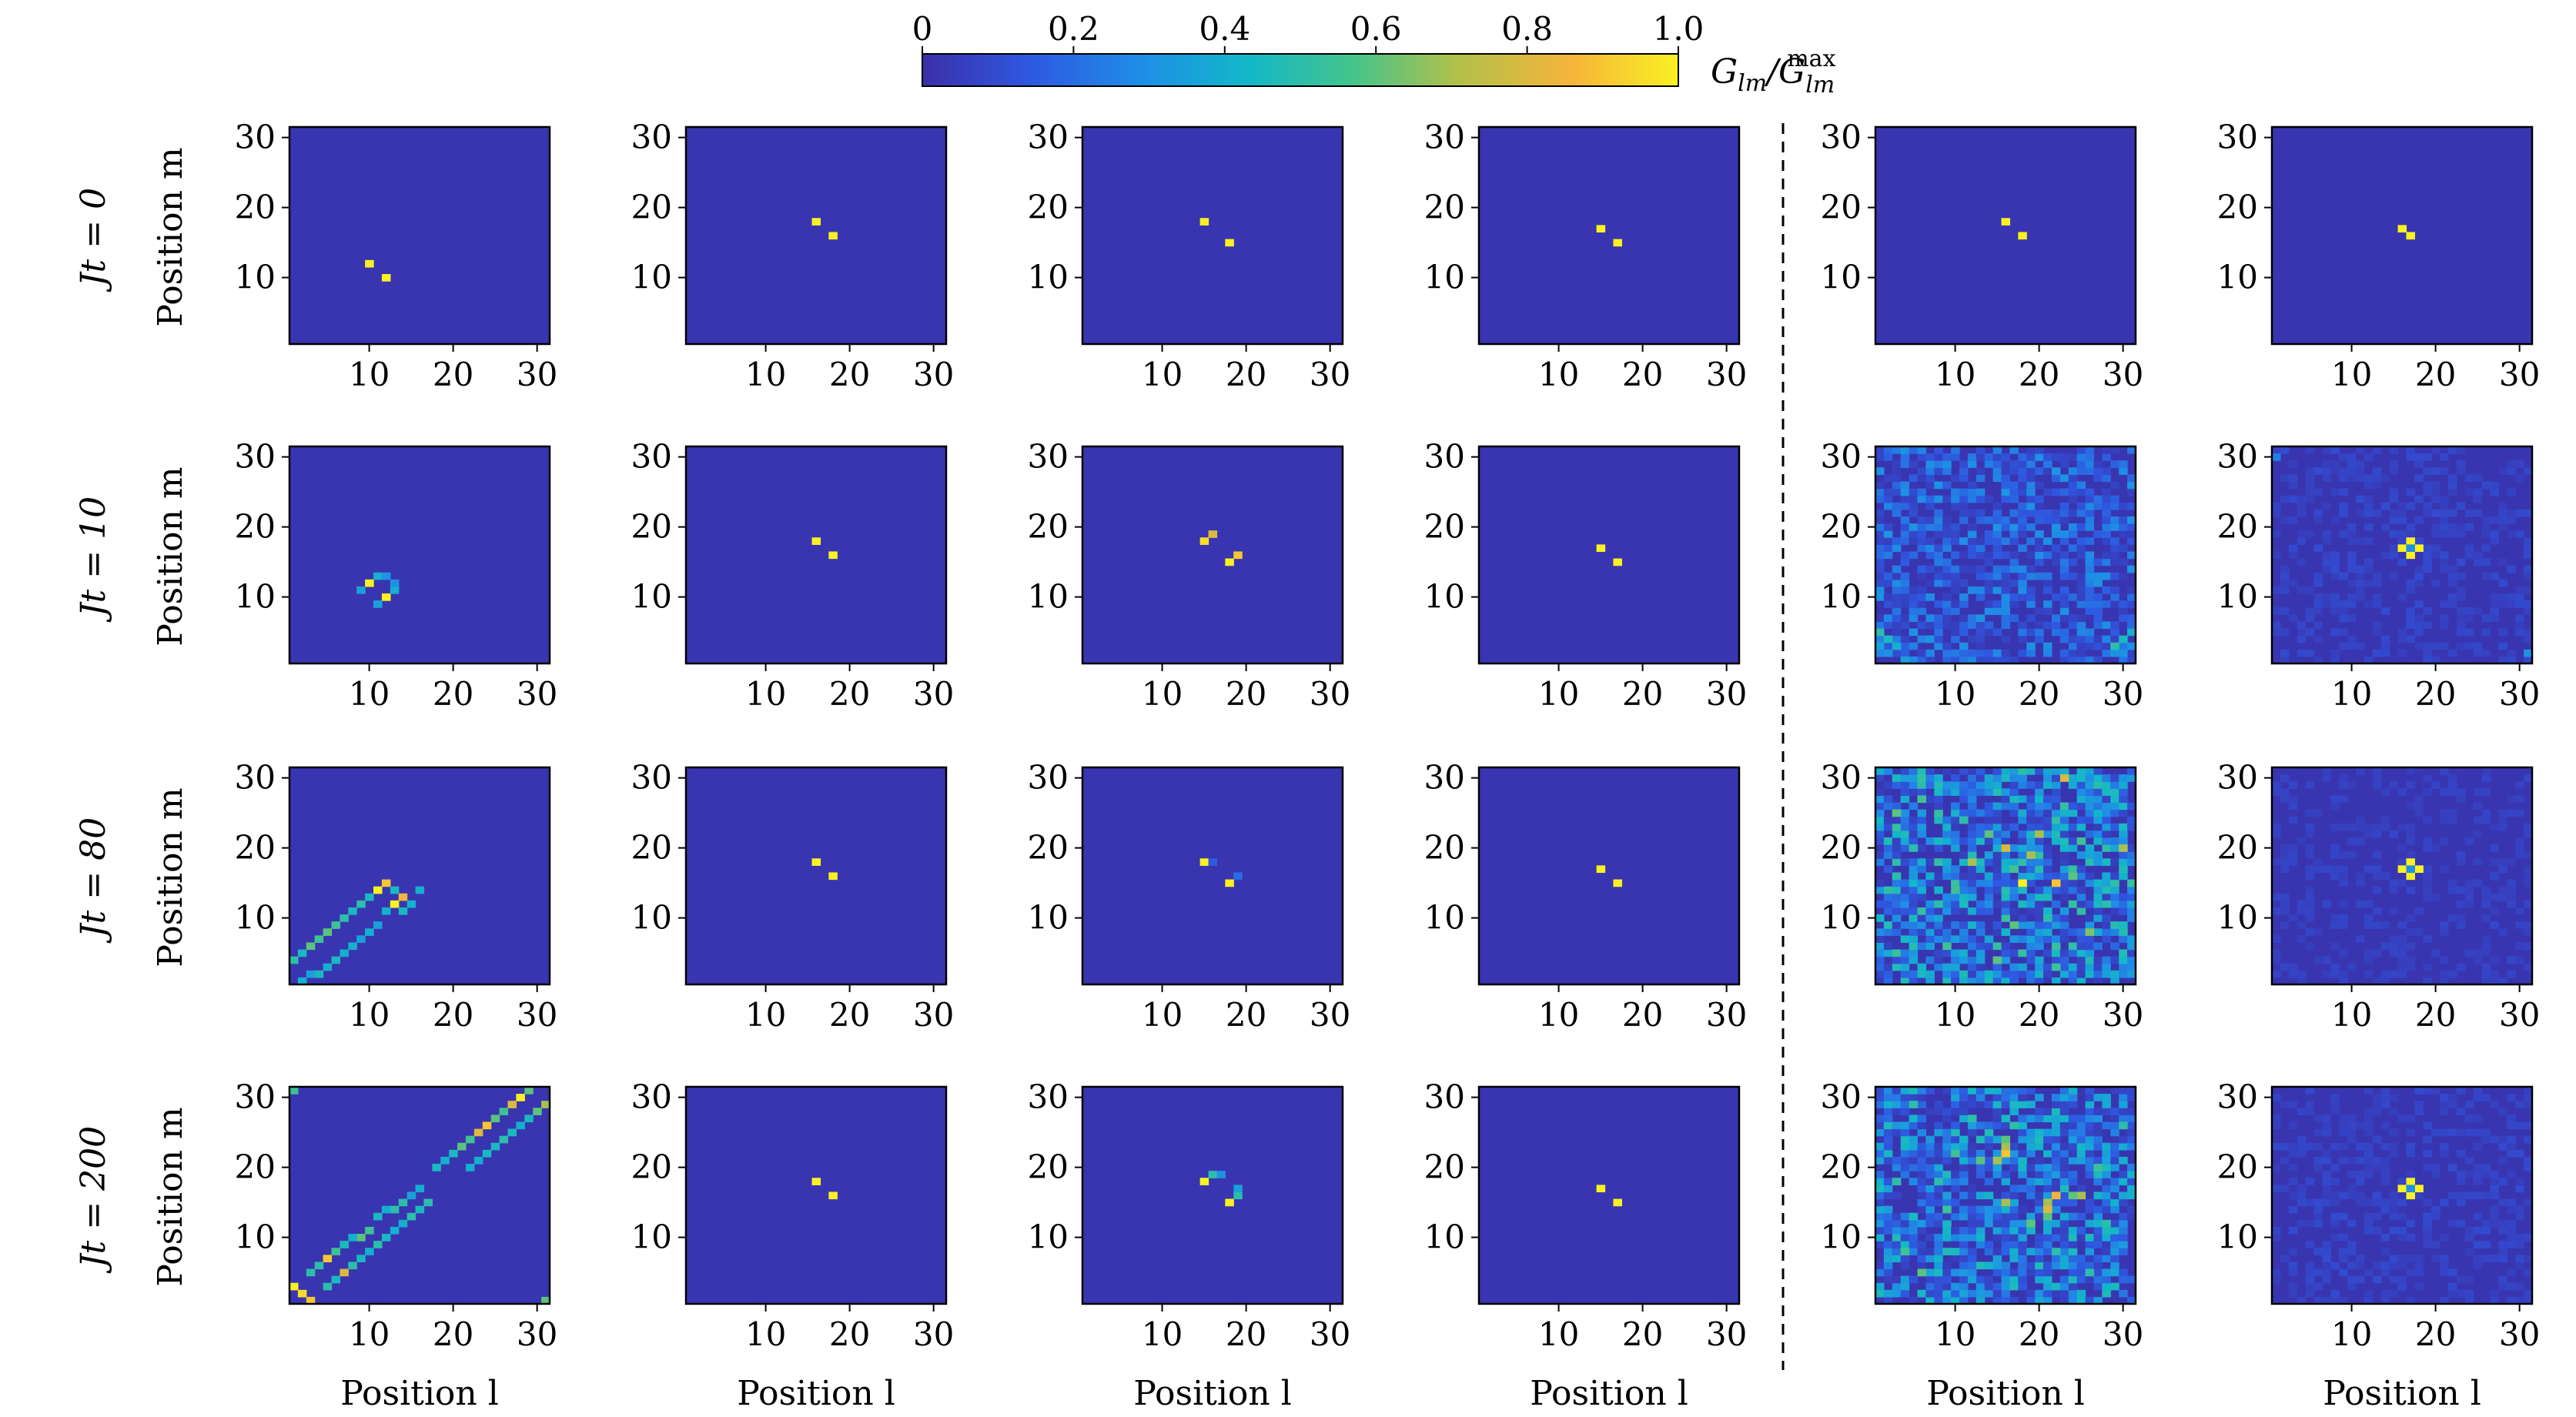 Image resolution: width=2576 pixels, height=1417 pixels. What do you see at coordinates (816, 554) in the screenshot?
I see `heatmap-background` at bounding box center [816, 554].